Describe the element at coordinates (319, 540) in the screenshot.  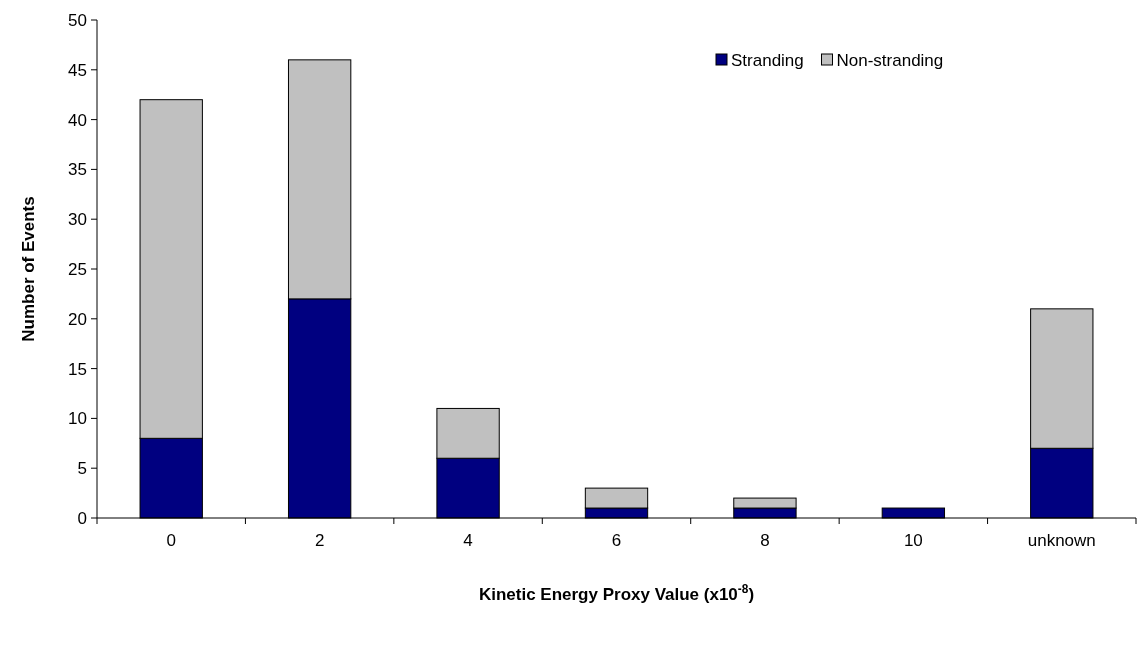
I see `x-tick-label: 2` at that location.